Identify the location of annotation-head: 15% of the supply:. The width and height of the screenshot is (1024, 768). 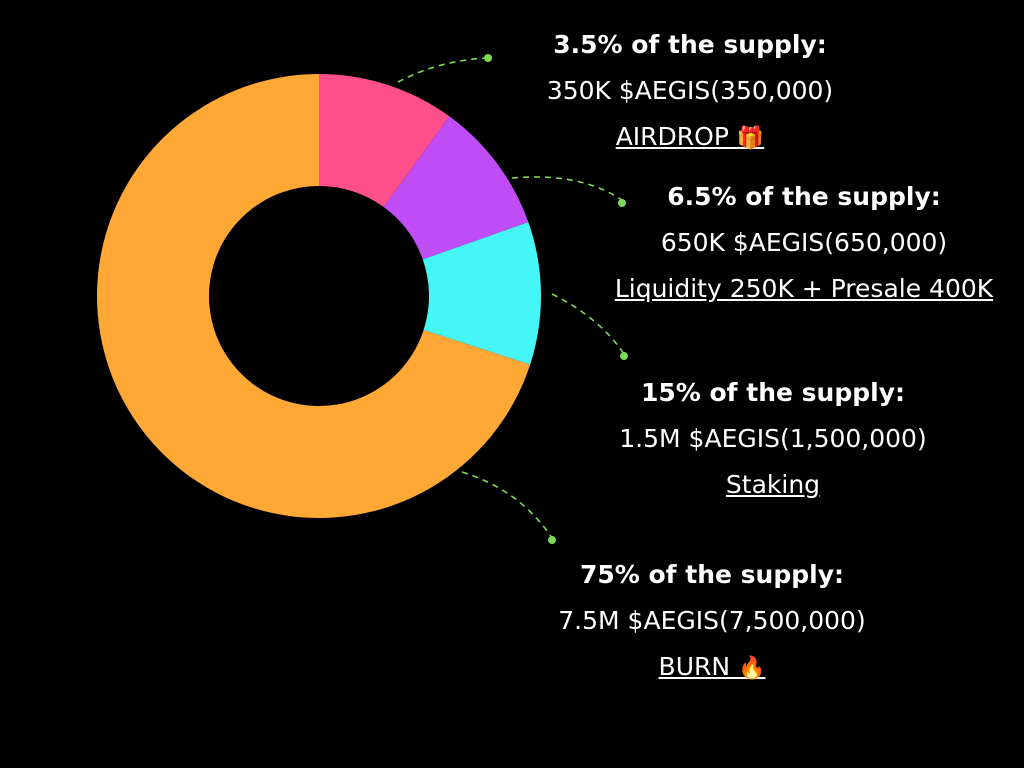
(773, 392).